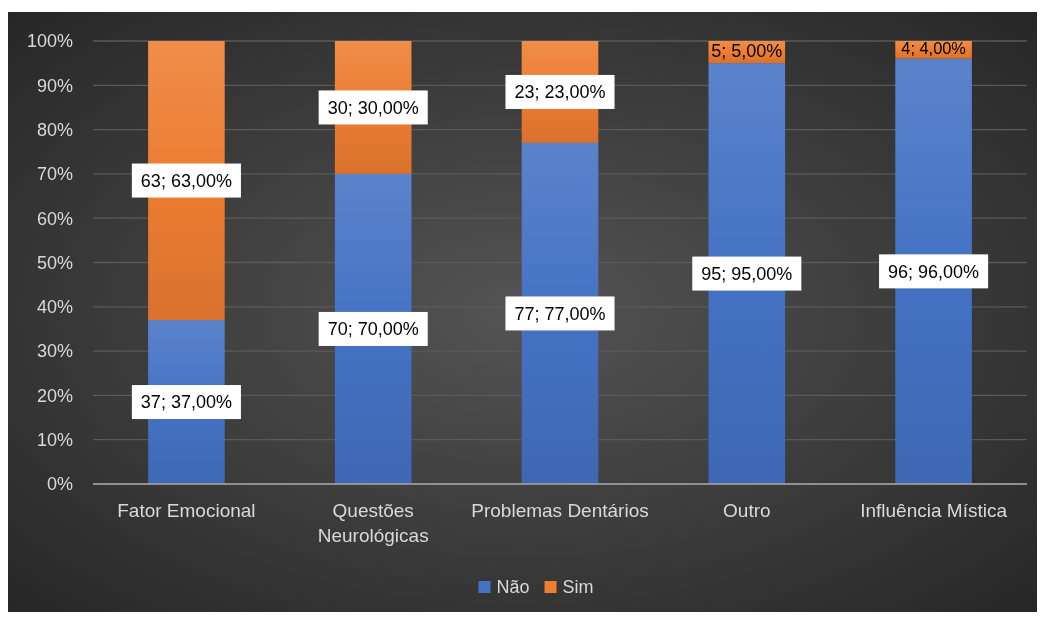  I want to click on data-label: 96; 96,00%, so click(934, 271).